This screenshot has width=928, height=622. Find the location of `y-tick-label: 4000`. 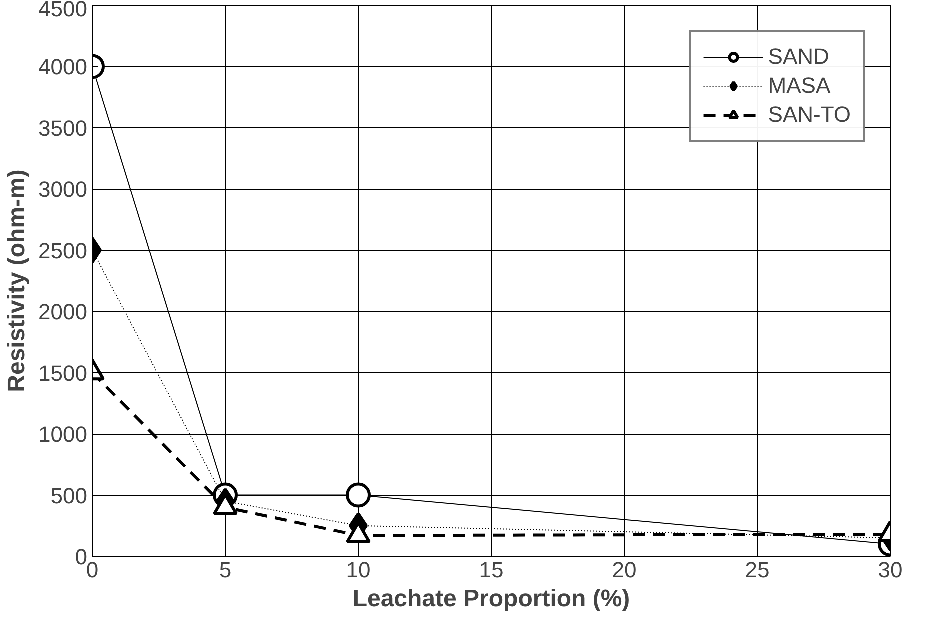

y-tick-label: 4000 is located at coordinates (63, 67).